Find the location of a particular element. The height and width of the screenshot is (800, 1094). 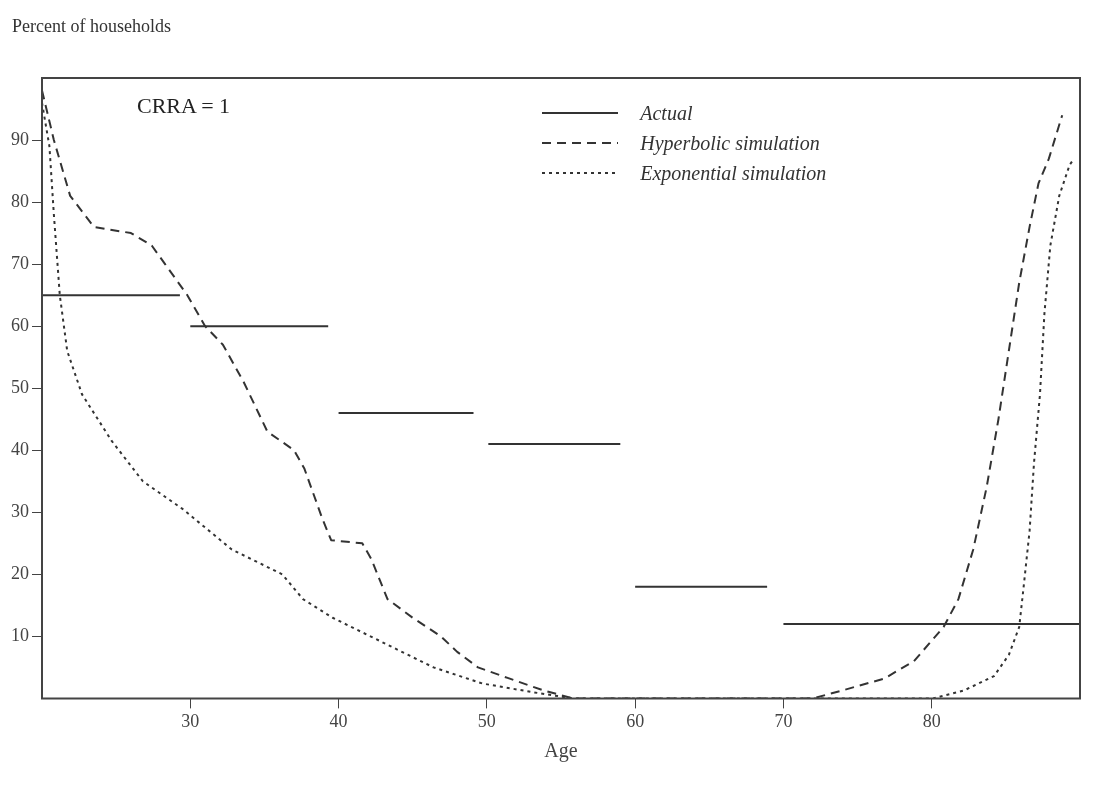

y-tick-label: 40 is located at coordinates (20, 448).